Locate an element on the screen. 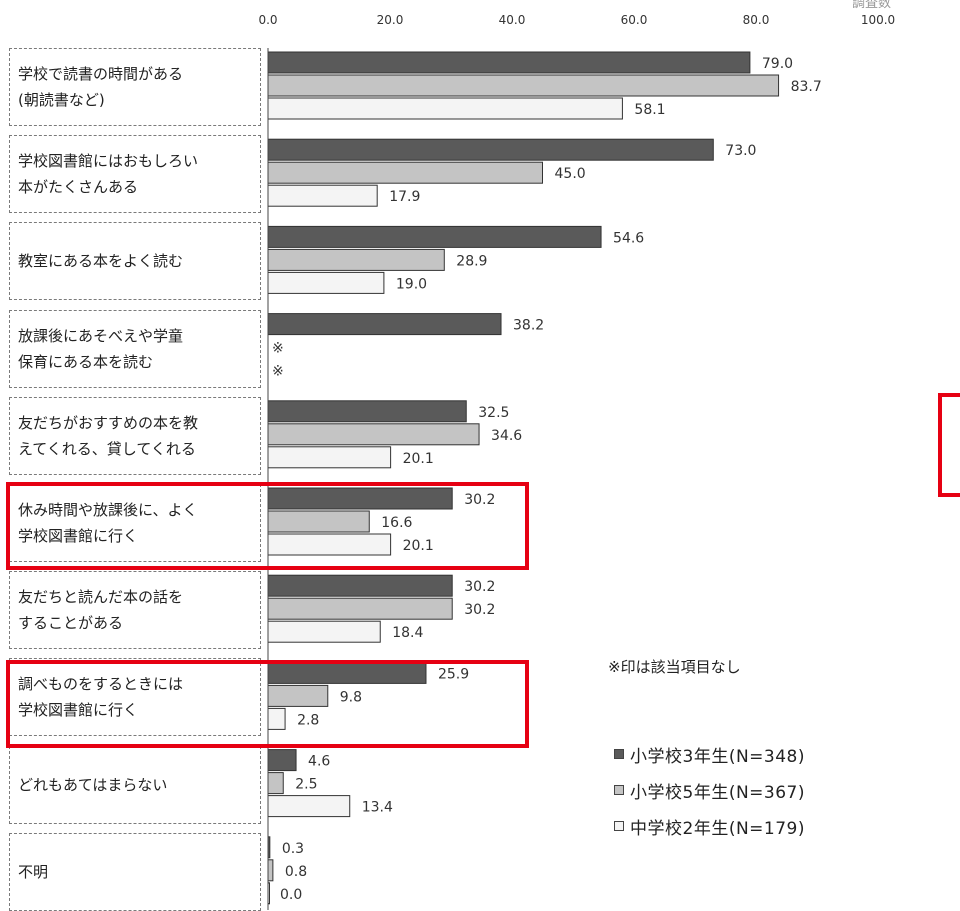  category-label: 学校図書館にはおもしろい 本がたくさんある is located at coordinates (135, 174).